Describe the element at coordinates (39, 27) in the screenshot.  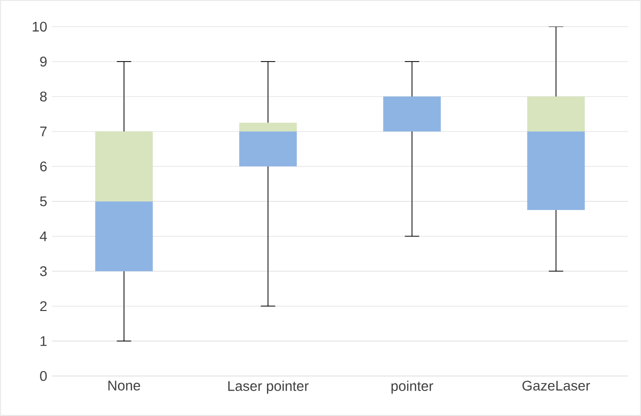
I see `y-tick-label: 10` at that location.